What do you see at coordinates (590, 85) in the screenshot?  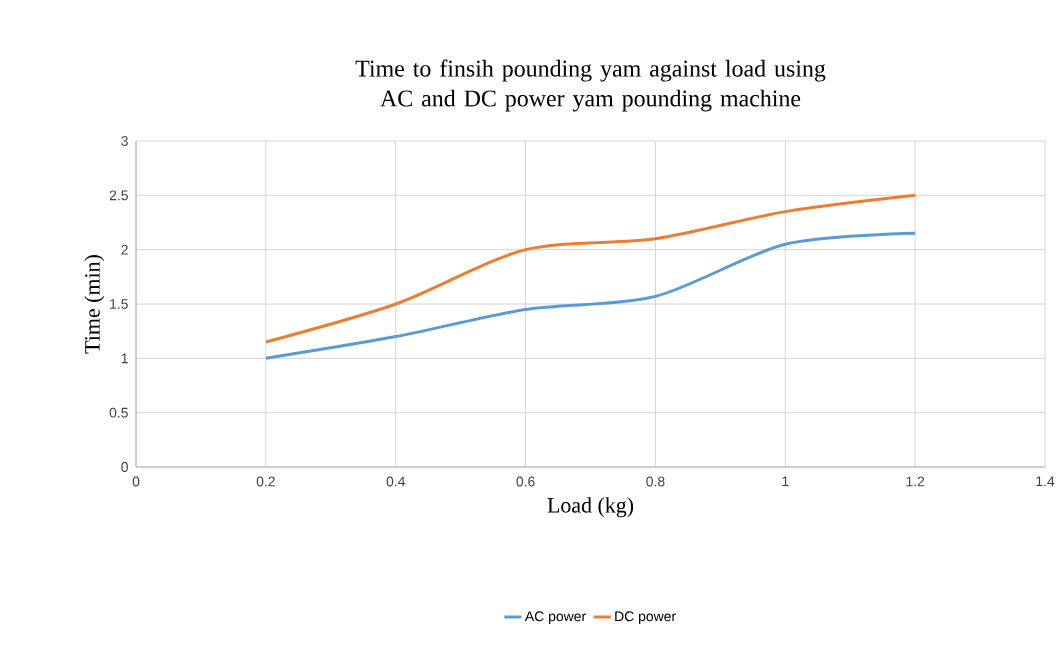 I see `chart-title: Time to finsih pounding yam against load using AC and DC power yam pounding machine` at bounding box center [590, 85].